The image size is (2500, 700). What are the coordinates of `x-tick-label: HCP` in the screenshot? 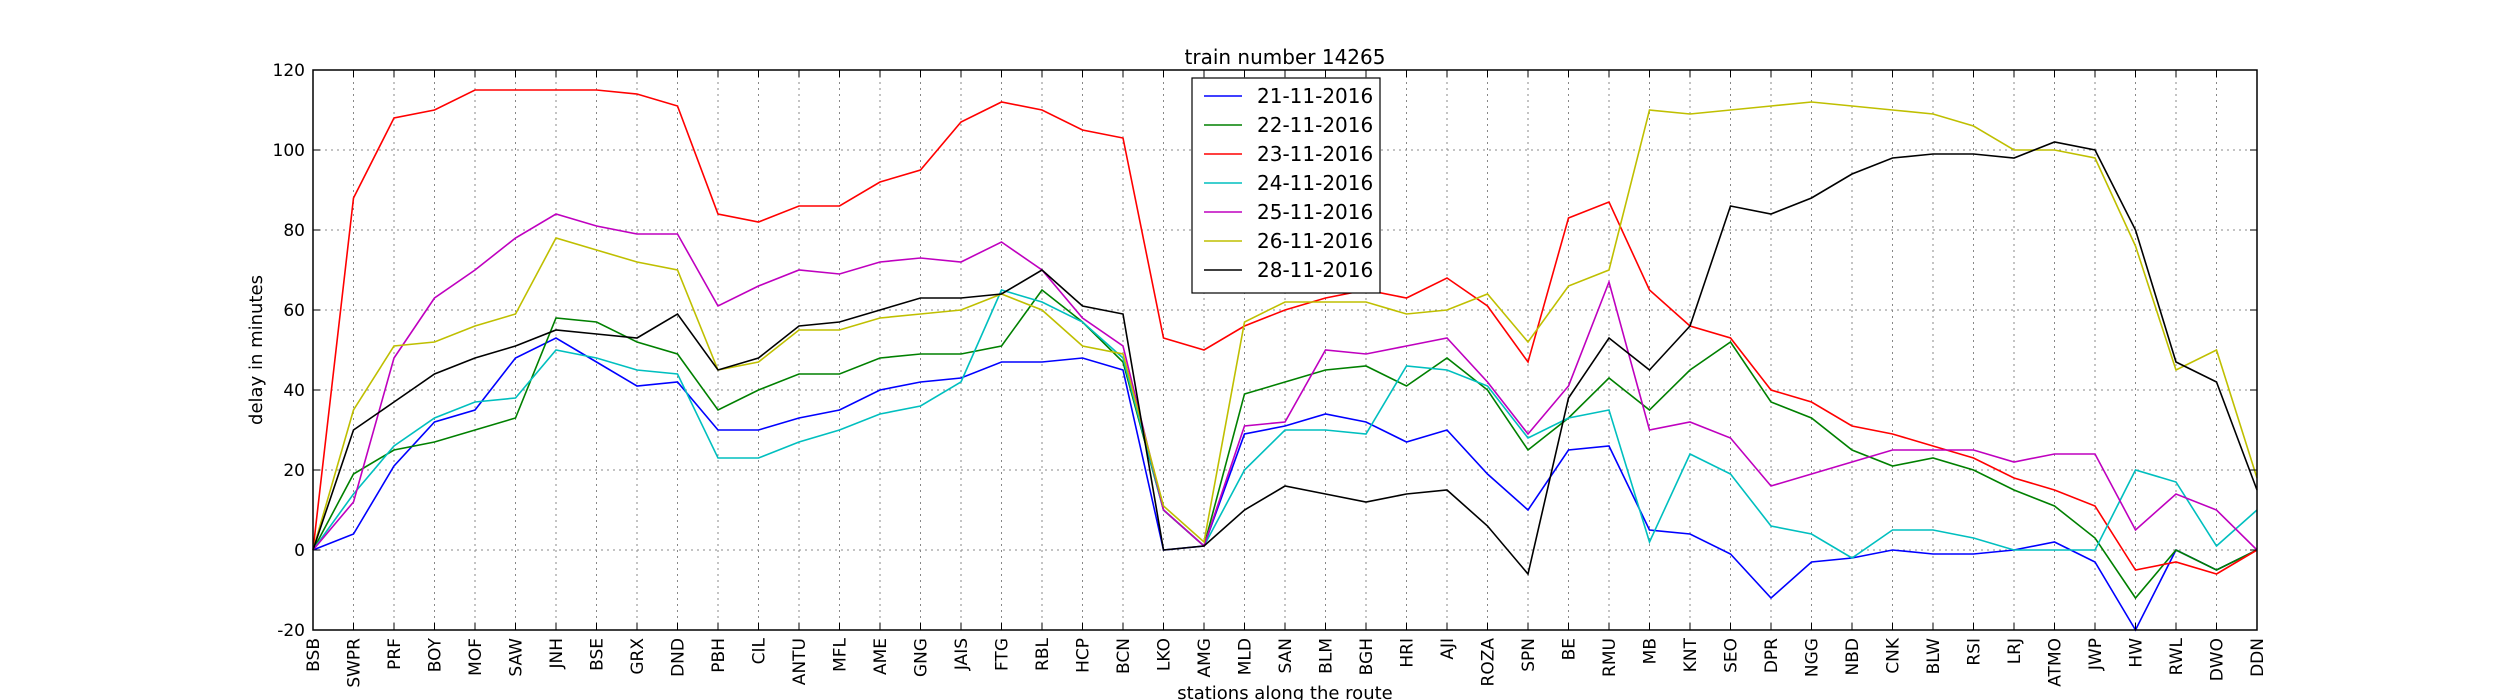 It's located at (1084, 655).